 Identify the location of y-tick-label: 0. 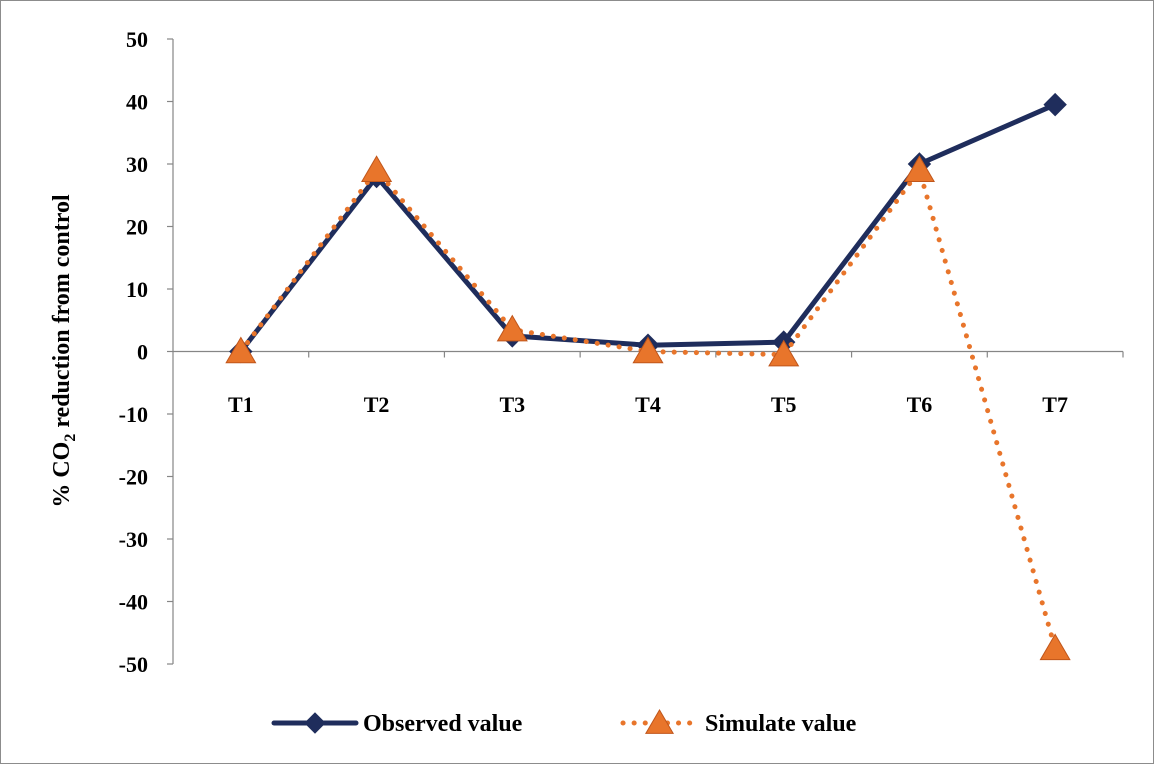
(142, 352).